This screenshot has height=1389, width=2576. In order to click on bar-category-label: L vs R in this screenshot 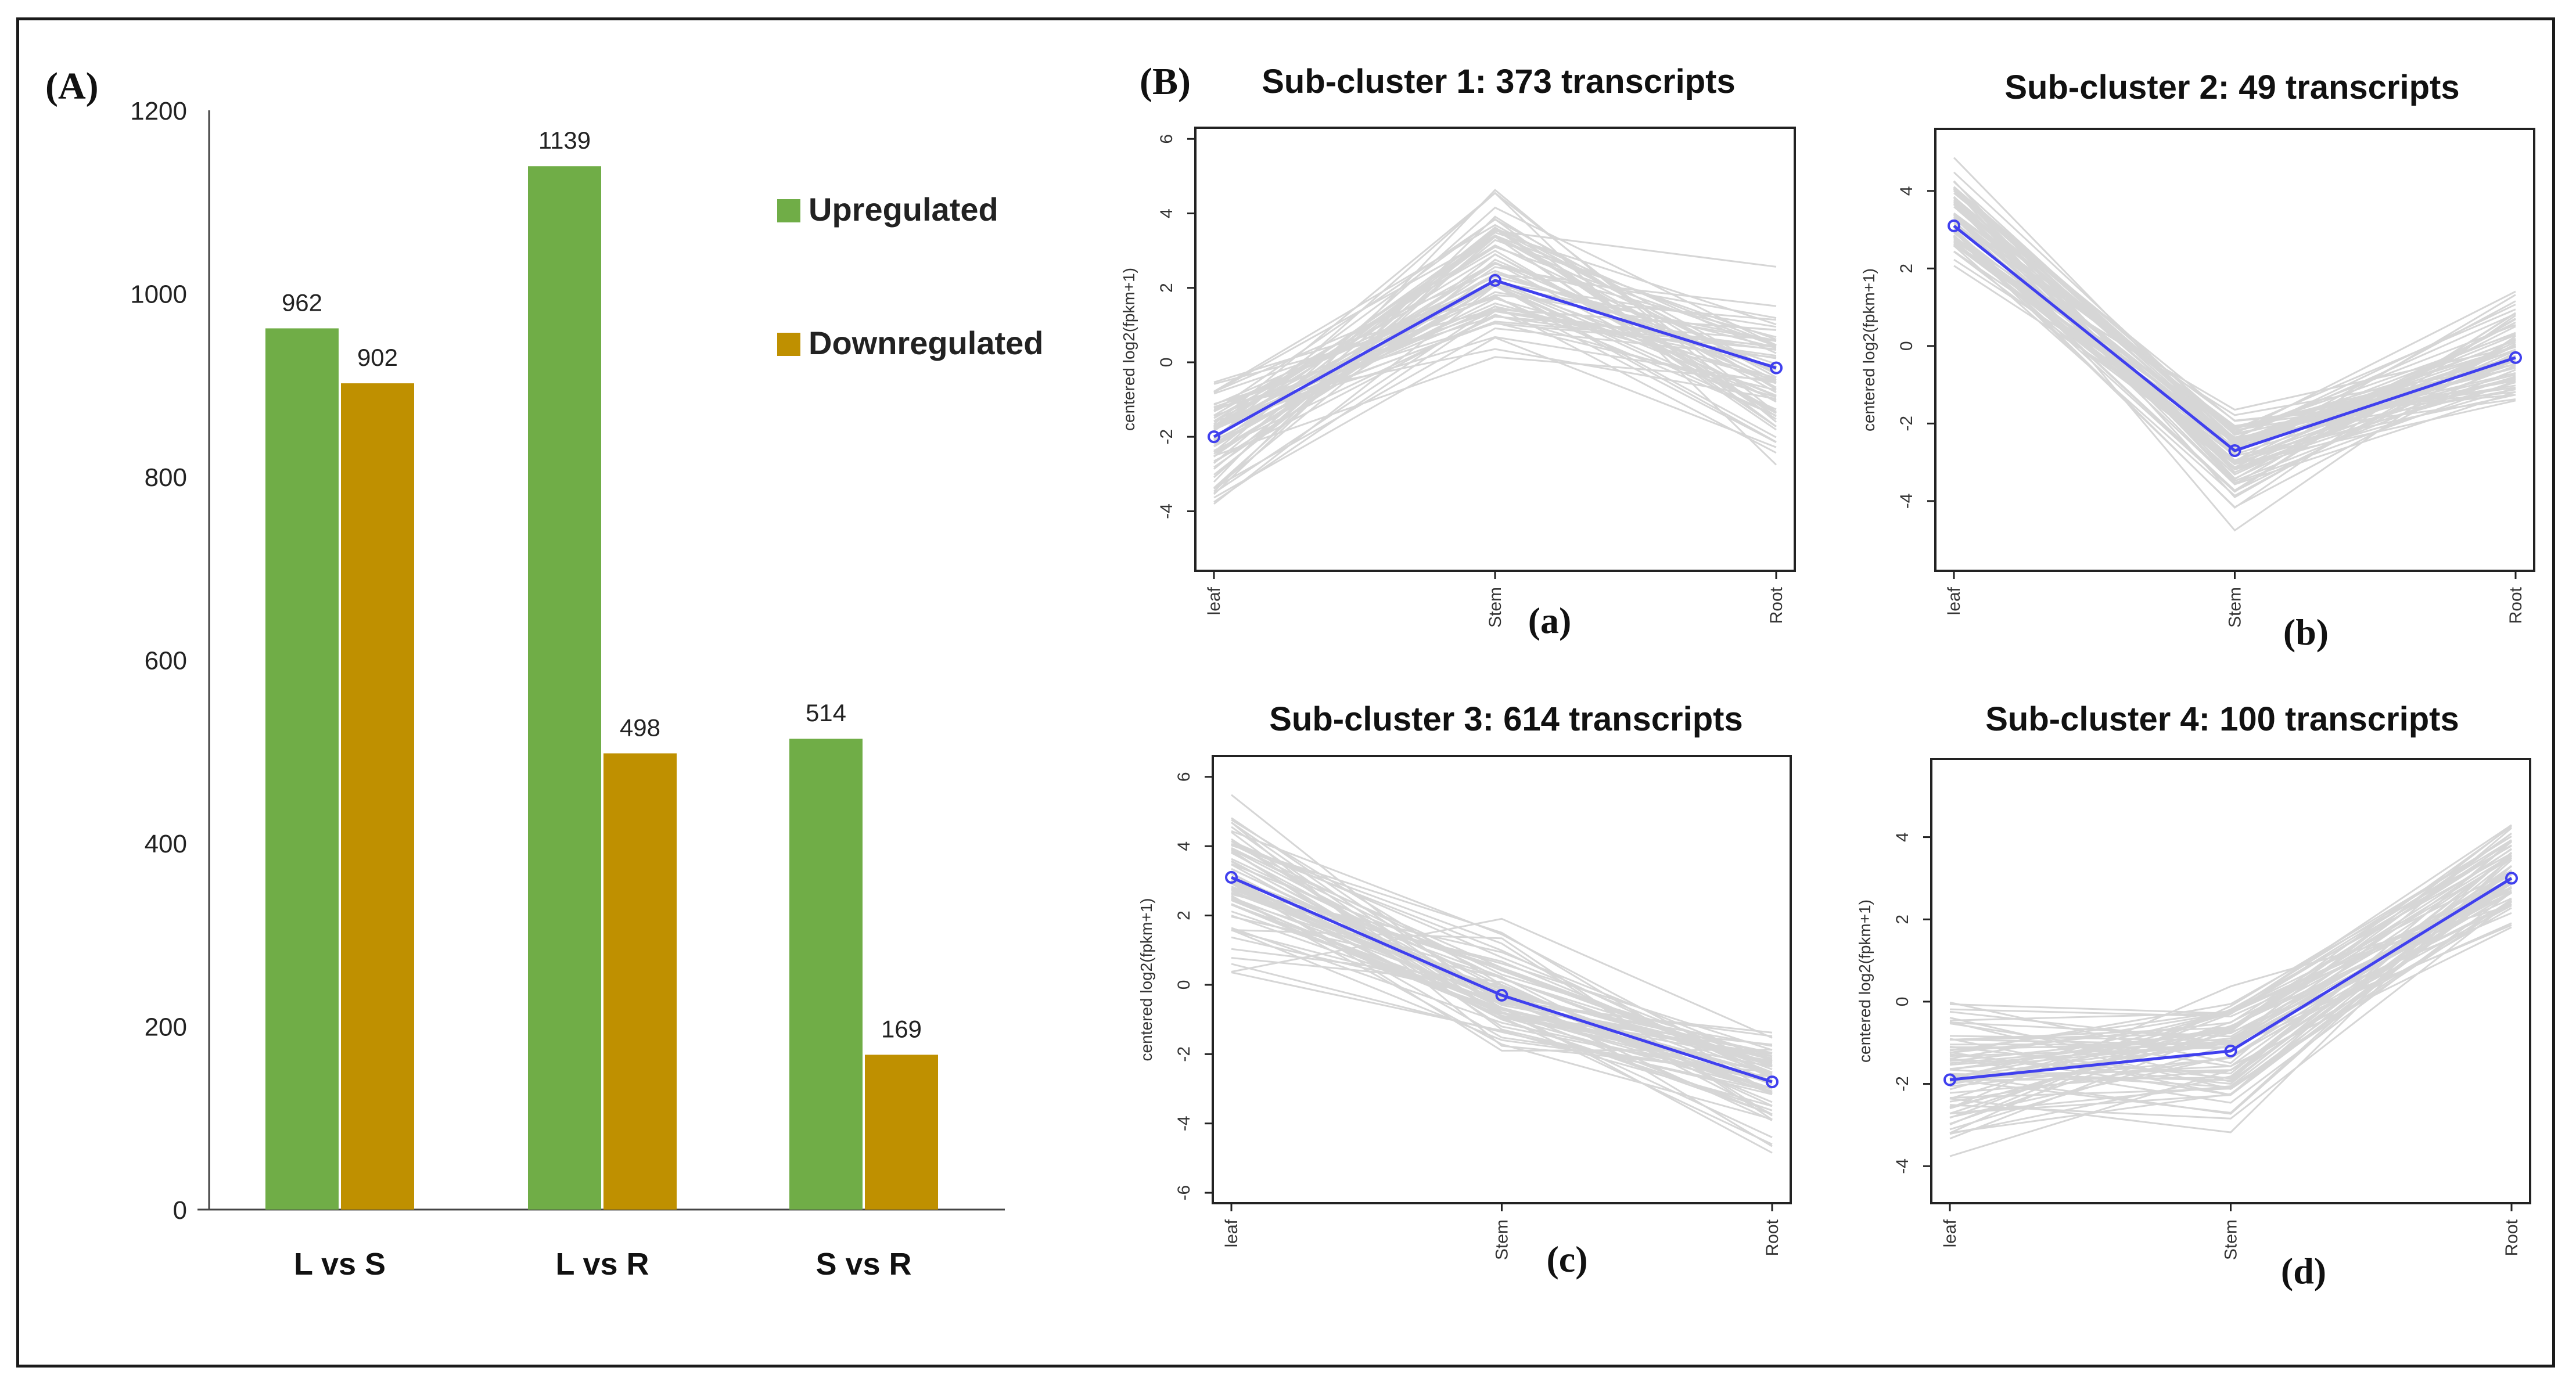, I will do `click(602, 1264)`.